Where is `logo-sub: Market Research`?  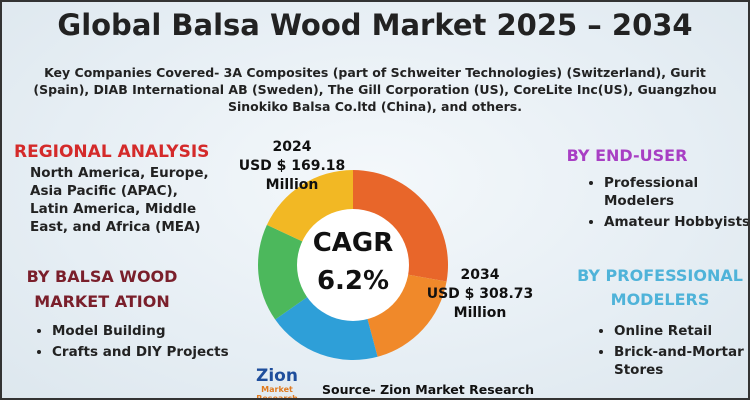
logo-sub: Market Research is located at coordinates (277, 392).